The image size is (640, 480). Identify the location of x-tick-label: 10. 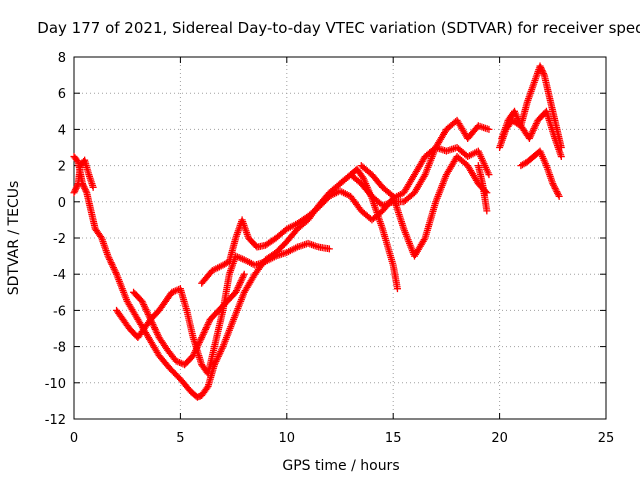
(287, 438).